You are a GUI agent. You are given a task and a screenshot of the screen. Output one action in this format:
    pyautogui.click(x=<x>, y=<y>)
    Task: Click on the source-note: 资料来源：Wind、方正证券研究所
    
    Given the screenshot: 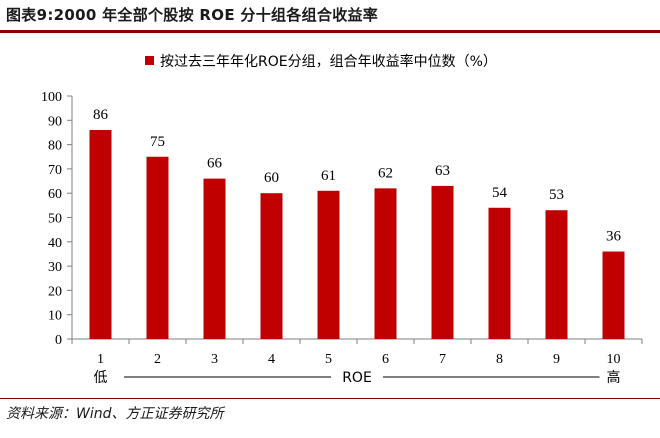 What is the action you would take?
    pyautogui.click(x=115, y=414)
    